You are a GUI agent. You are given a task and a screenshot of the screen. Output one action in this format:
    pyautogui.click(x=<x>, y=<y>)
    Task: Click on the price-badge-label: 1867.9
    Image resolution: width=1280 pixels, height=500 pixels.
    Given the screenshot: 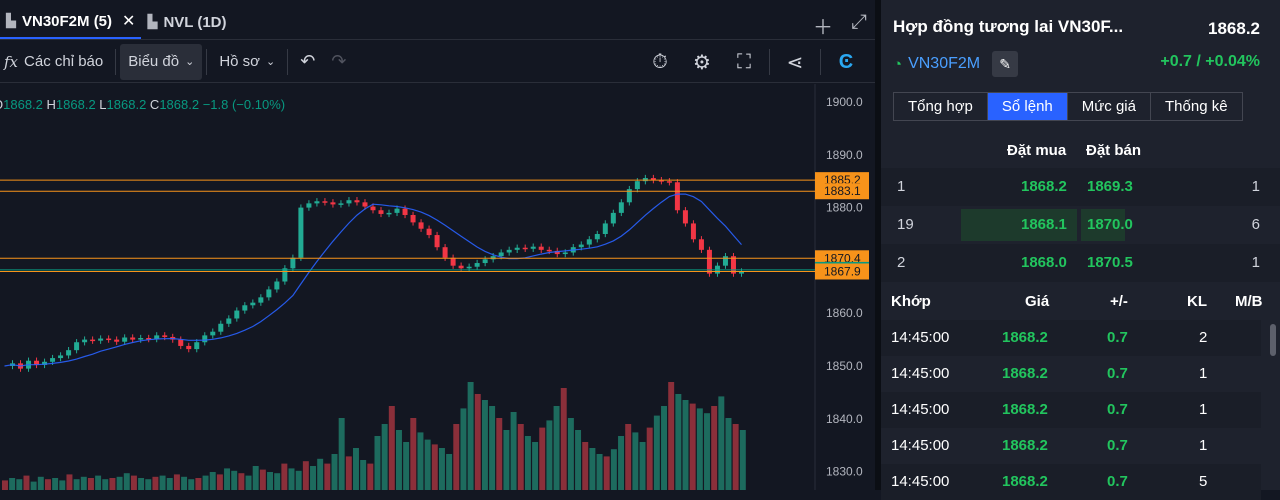 What is the action you would take?
    pyautogui.click(x=842, y=271)
    